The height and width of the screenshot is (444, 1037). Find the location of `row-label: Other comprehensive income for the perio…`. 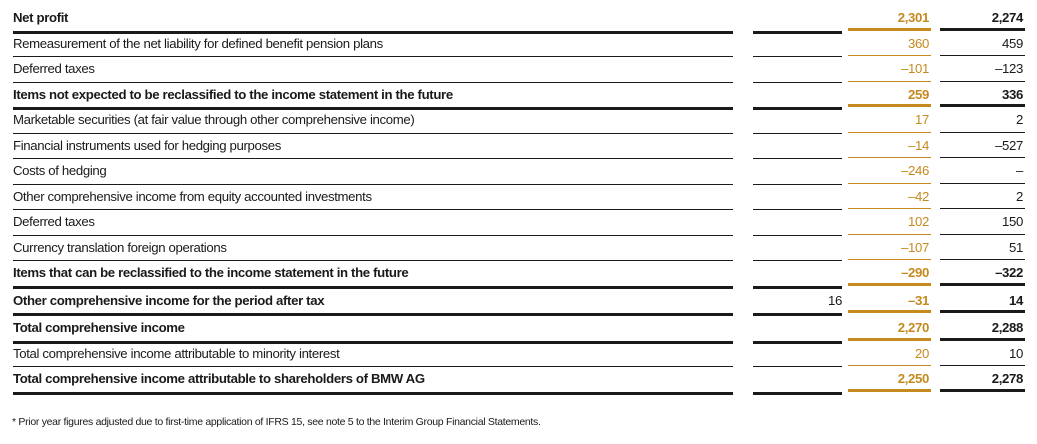

row-label: Other comprehensive income for the perio… is located at coordinates (373, 302).